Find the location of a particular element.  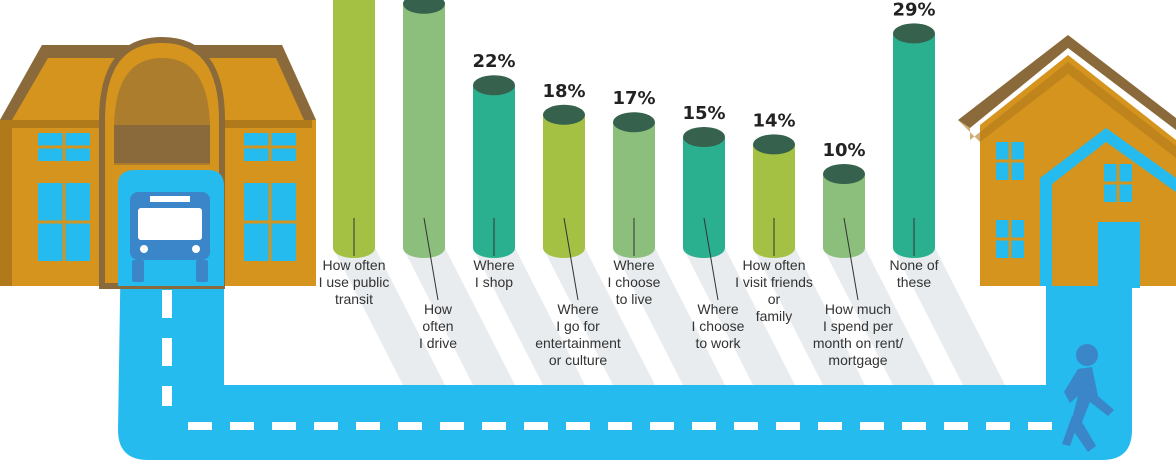

road-dashes is located at coordinates (167, 348).